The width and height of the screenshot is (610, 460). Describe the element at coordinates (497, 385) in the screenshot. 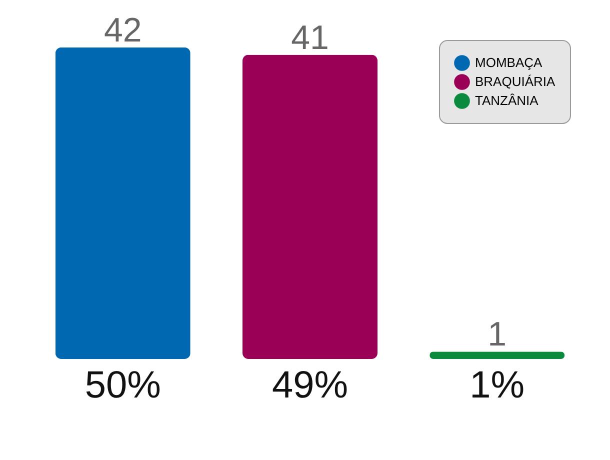

I see `x-tick-label: 1%` at that location.